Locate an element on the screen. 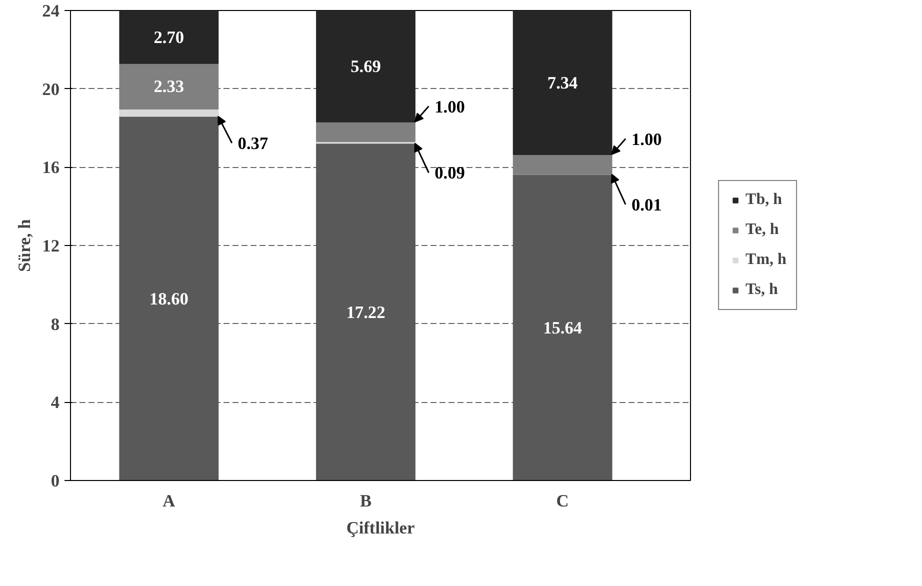  x-tick-label: B is located at coordinates (366, 501).